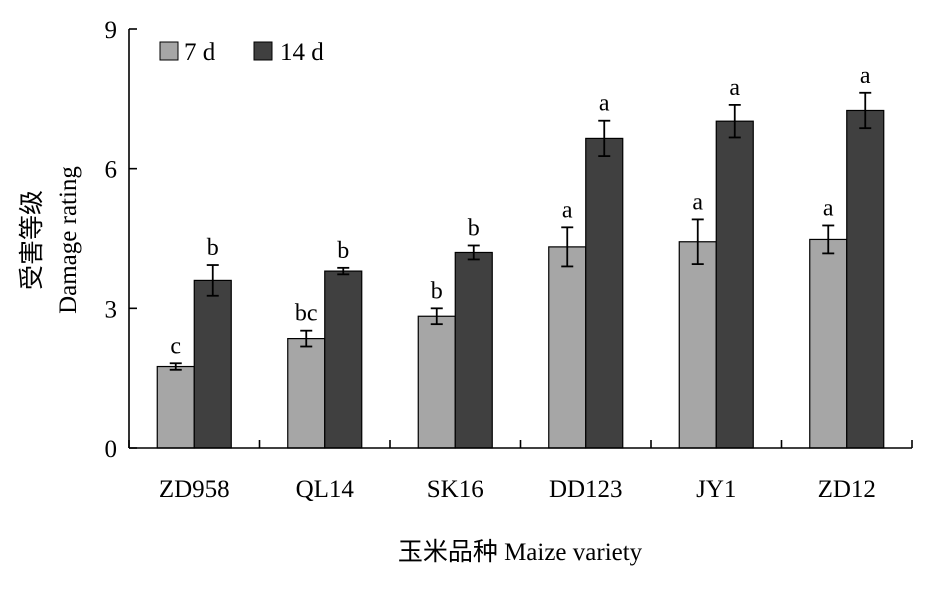  I want to click on sig-label-7d-ZD12: a, so click(828, 208).